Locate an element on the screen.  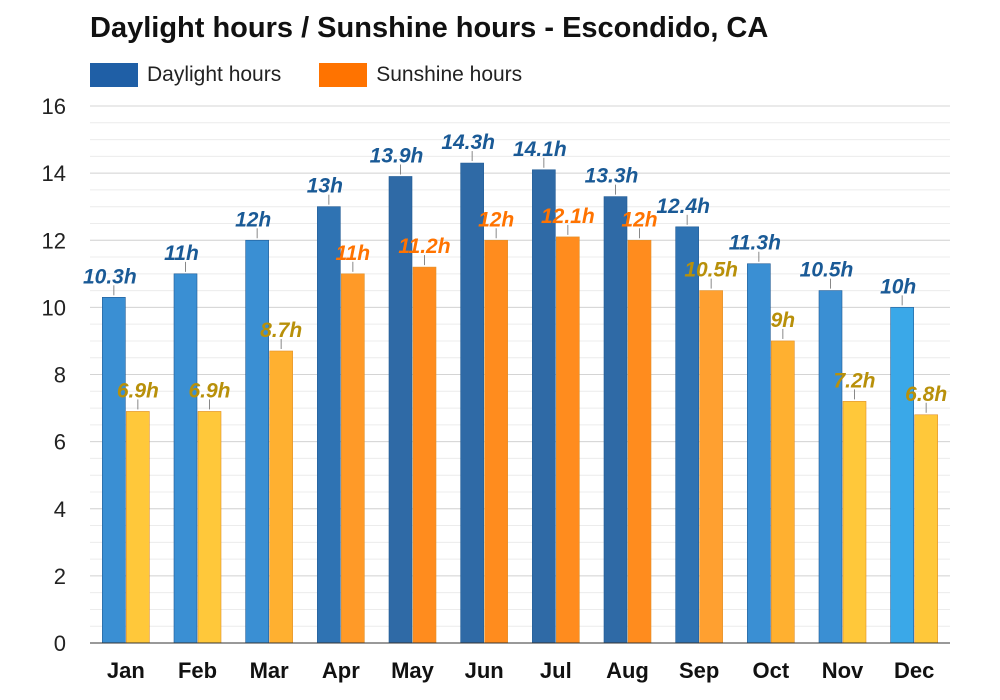
daylight-data-label: 13h is located at coordinates (325, 186).